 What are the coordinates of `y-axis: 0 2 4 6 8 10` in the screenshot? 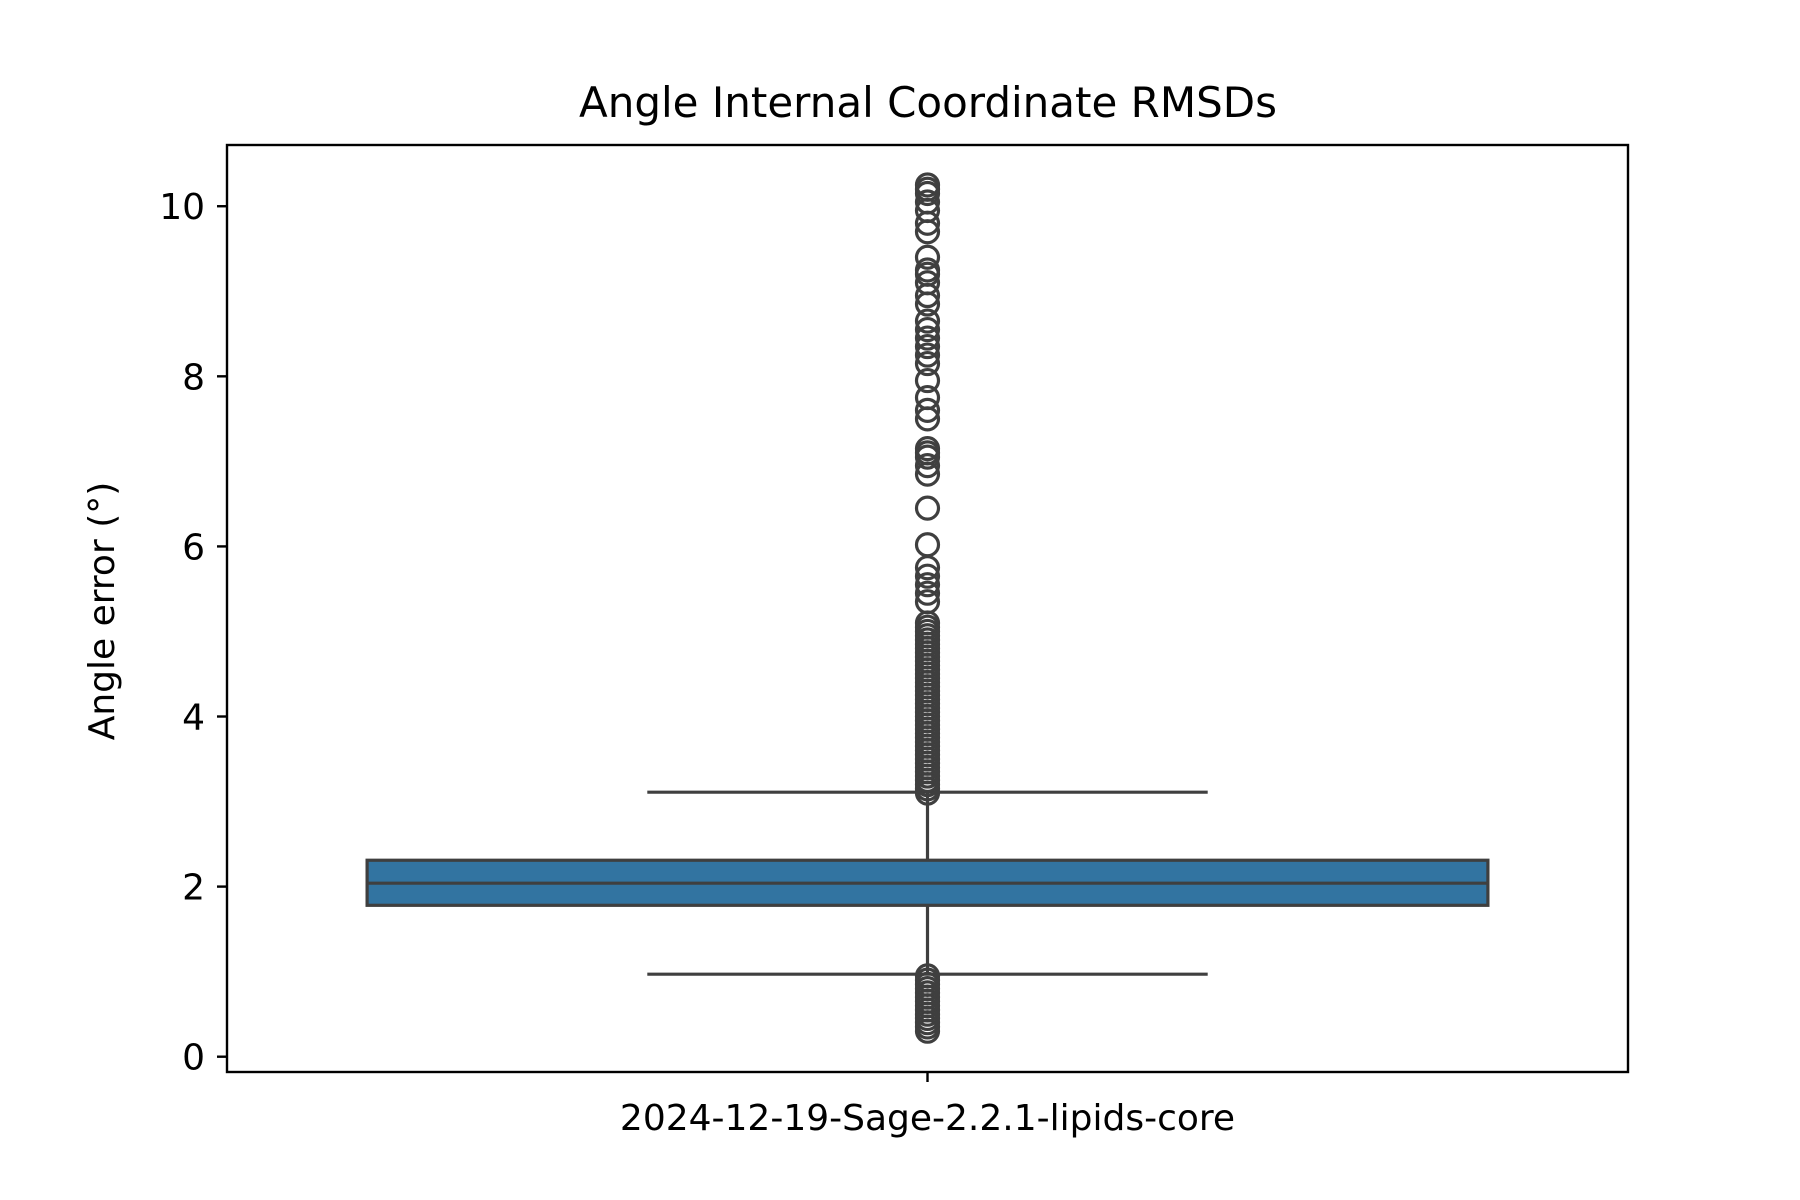 It's located at (193, 633).